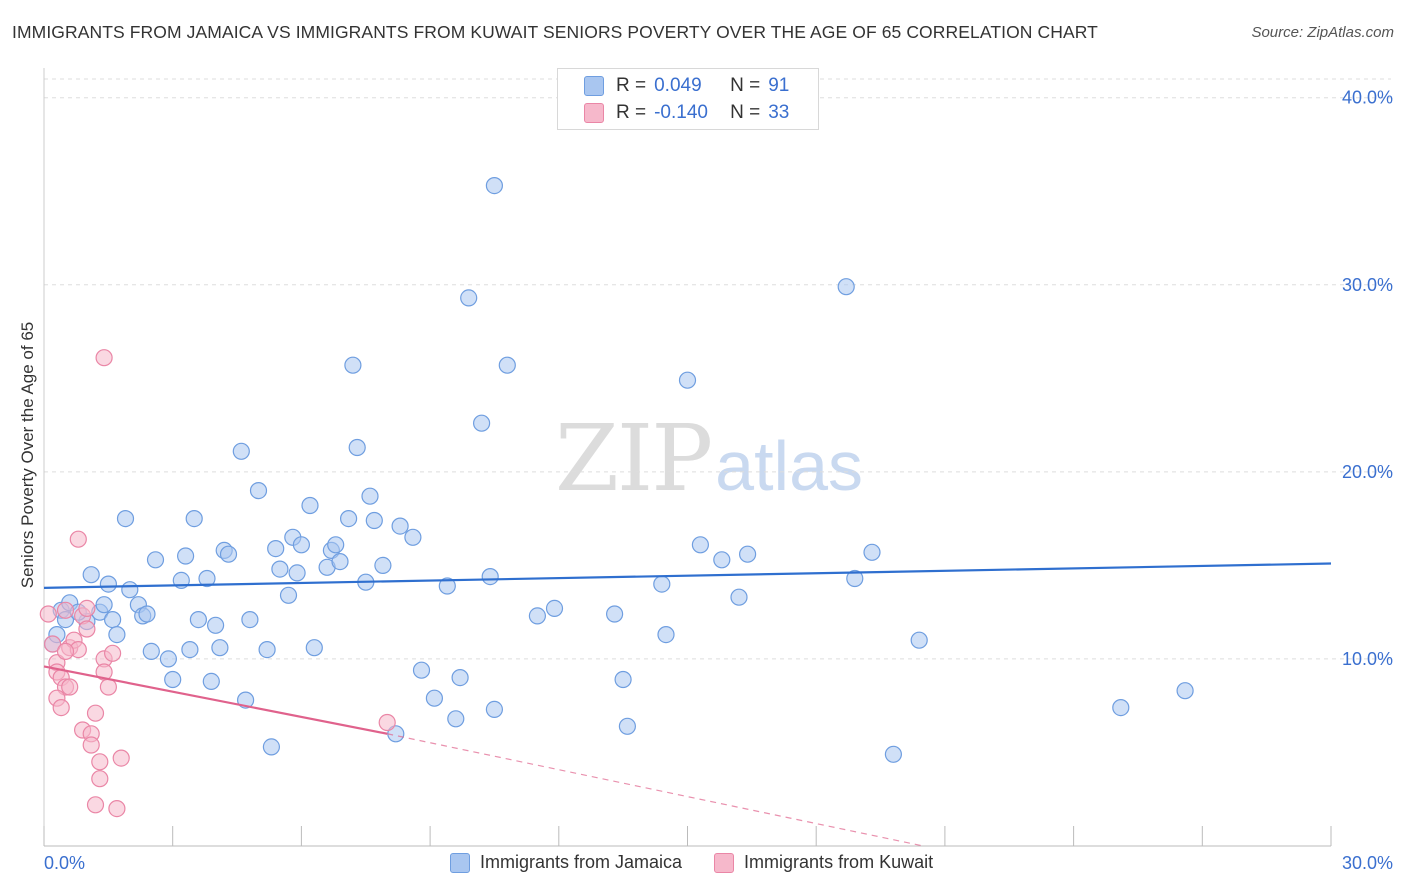 The height and width of the screenshot is (892, 1406). Describe the element at coordinates (581, 862) in the screenshot. I see `legend-label-jamaica: Immigrants from Jamaica` at that location.